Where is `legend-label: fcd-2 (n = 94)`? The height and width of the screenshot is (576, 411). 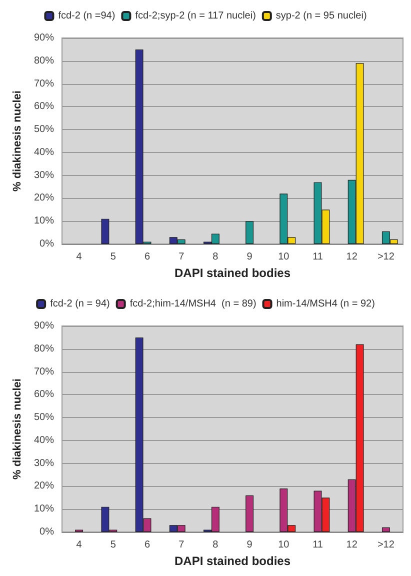 legend-label: fcd-2 (n = 94) is located at coordinates (80, 304).